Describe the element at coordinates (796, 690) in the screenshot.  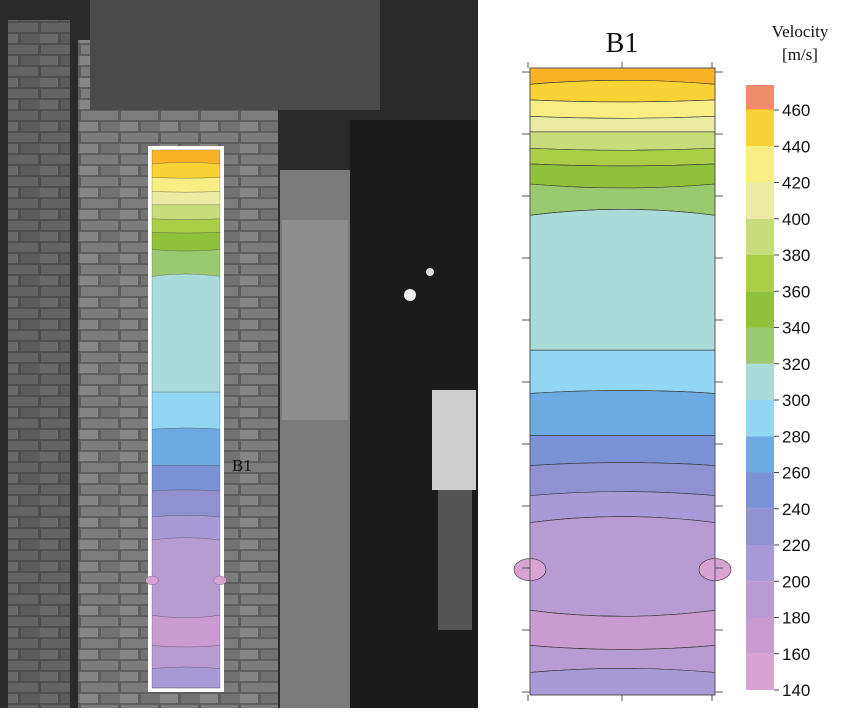
I see `colorbar-tick-label: 140` at that location.